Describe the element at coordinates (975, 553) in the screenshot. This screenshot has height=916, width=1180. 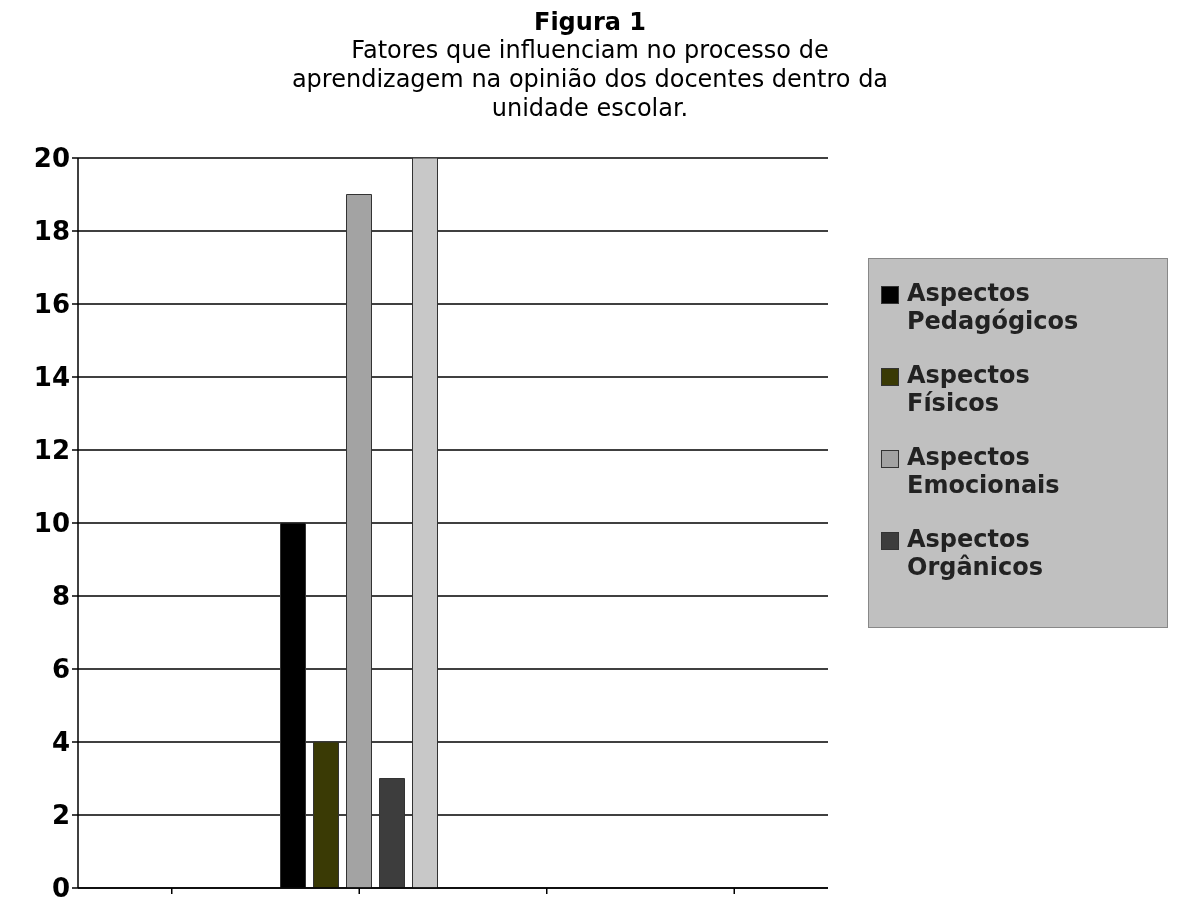
I see `legend-label: Aspectos Orgânicos` at that location.